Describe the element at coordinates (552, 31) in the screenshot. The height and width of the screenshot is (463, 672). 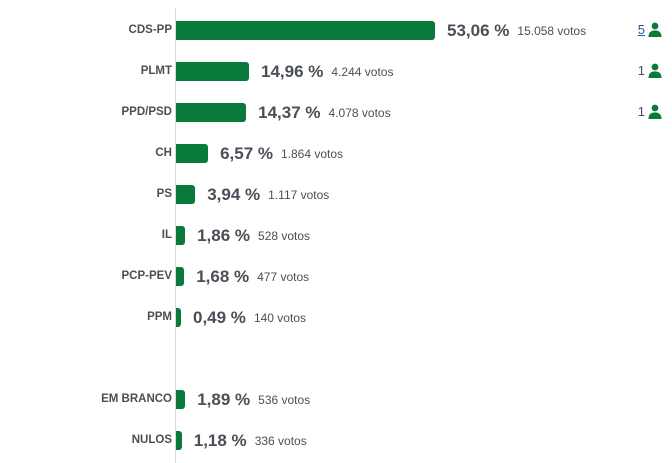
I see `votes-label: 15.058 votos` at that location.